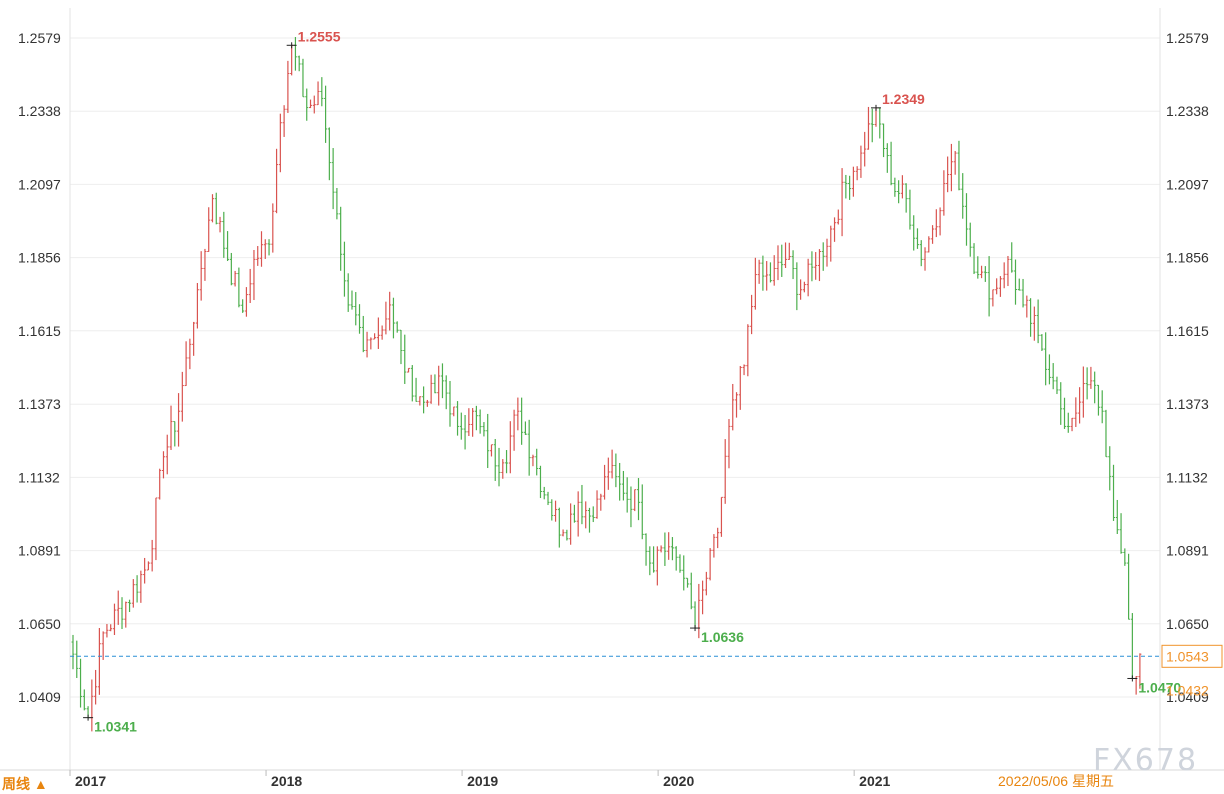 This screenshot has height=794, width=1224. What do you see at coordinates (1187, 656) in the screenshot?
I see `current-price-label: 1.0543` at bounding box center [1187, 656].